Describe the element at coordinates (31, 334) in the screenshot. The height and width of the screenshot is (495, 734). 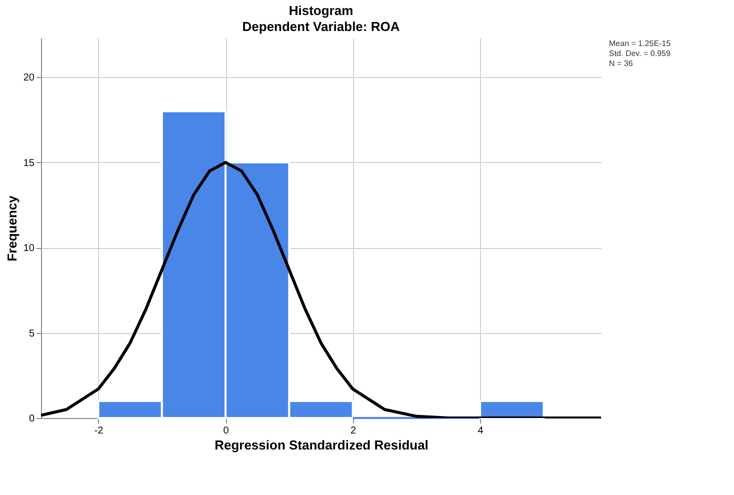
I see `y-tick-label: 5` at that location.